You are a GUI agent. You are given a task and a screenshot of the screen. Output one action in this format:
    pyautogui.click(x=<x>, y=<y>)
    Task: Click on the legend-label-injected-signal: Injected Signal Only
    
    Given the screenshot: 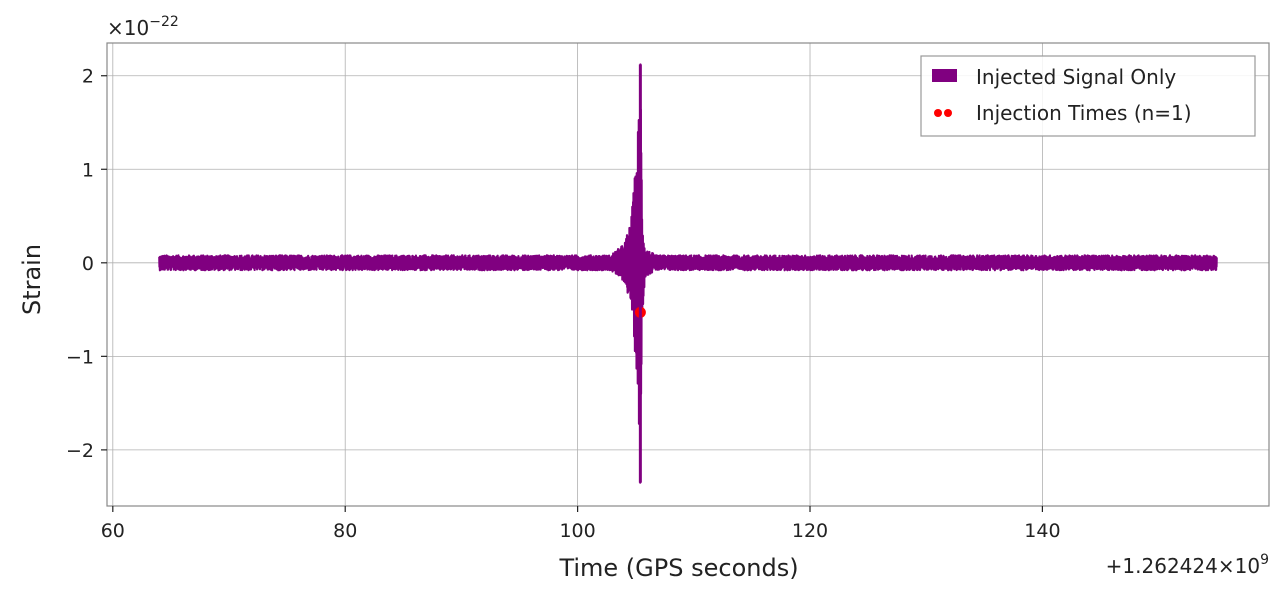 What is the action you would take?
    pyautogui.click(x=1076, y=77)
    